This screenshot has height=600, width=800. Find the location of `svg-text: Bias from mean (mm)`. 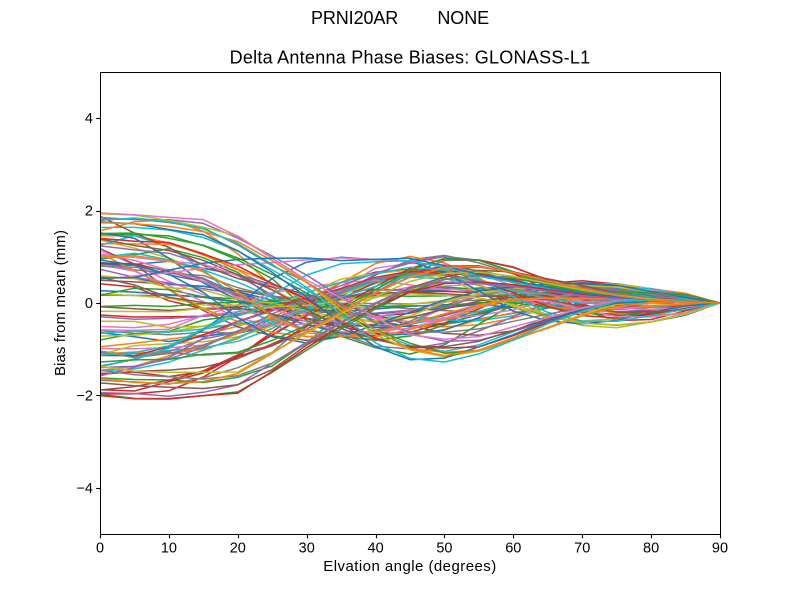

svg-text: Bias from mean (mm) is located at coordinates (60, 303).